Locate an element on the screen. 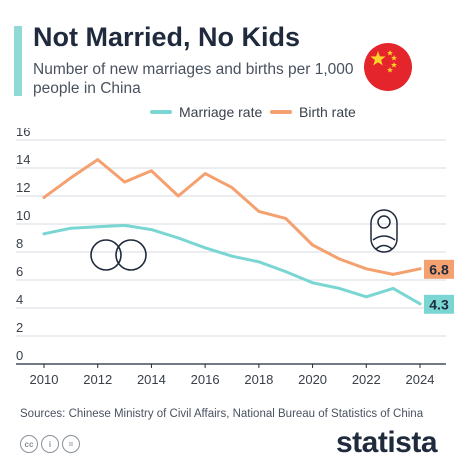 The image size is (474, 474). x-tick-label: 2010 is located at coordinates (44, 379).